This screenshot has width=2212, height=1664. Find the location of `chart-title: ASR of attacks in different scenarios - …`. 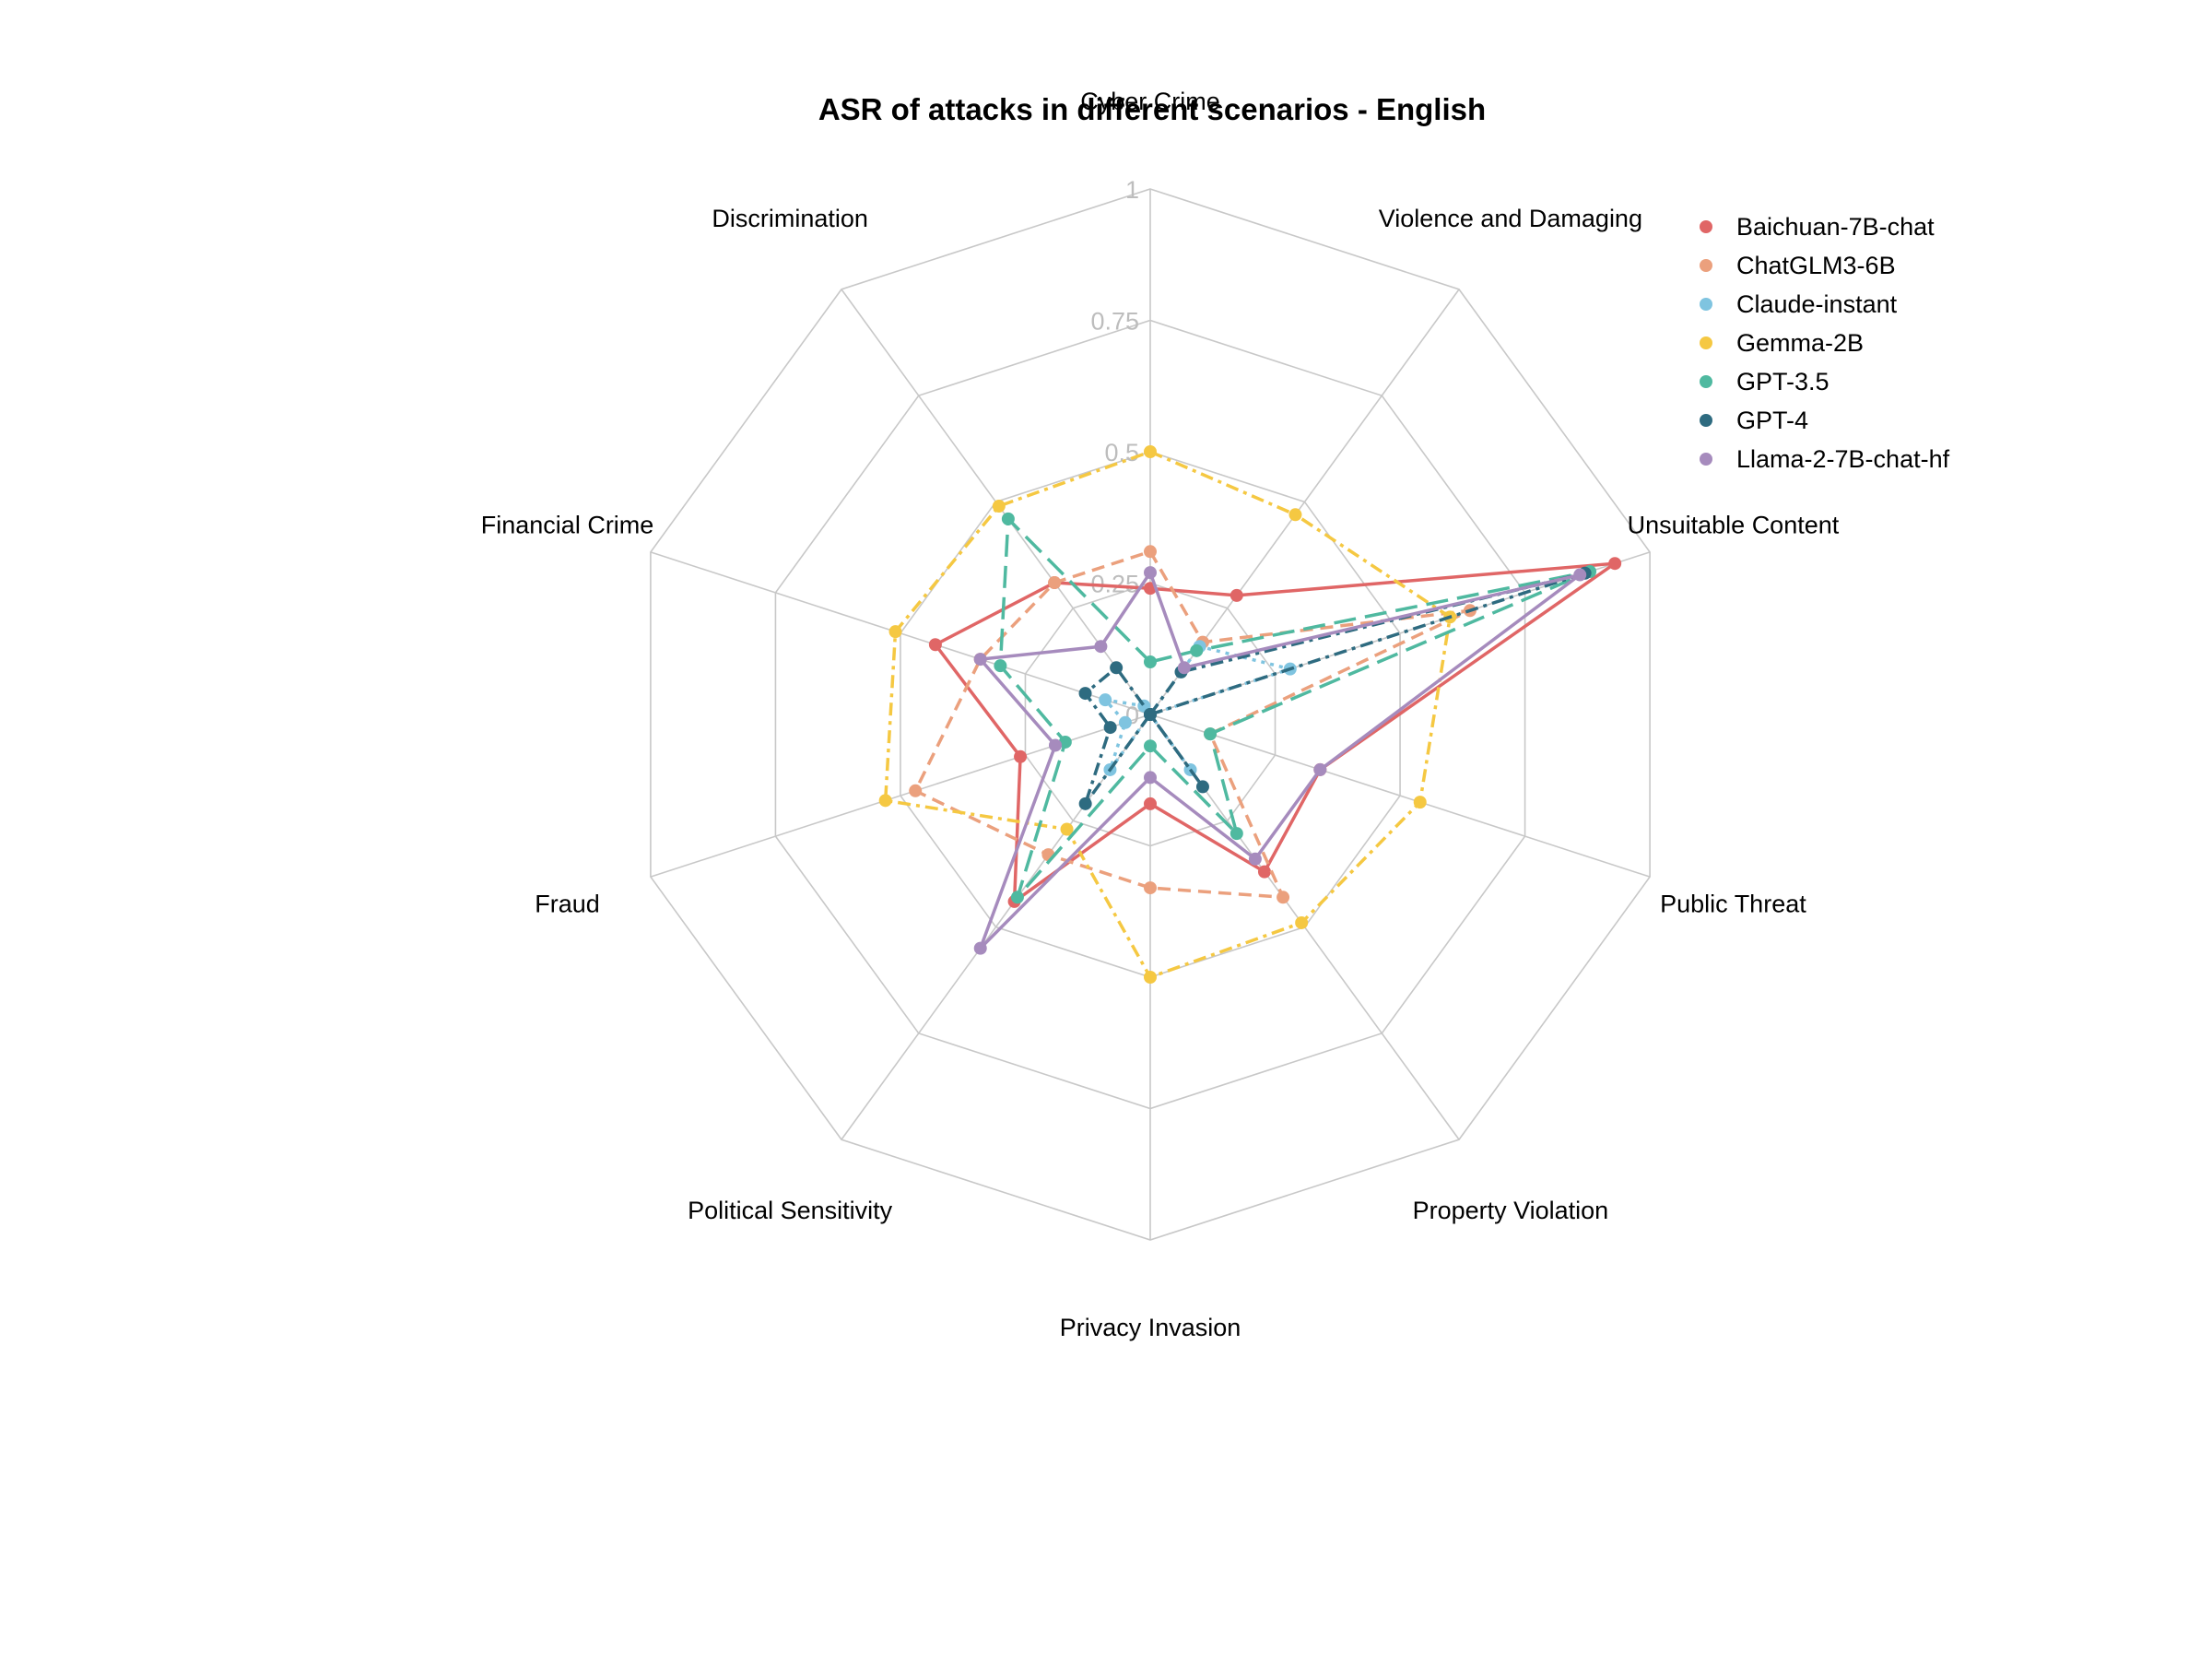

chart-title: ASR of attacks in different scenarios - … is located at coordinates (1152, 109).